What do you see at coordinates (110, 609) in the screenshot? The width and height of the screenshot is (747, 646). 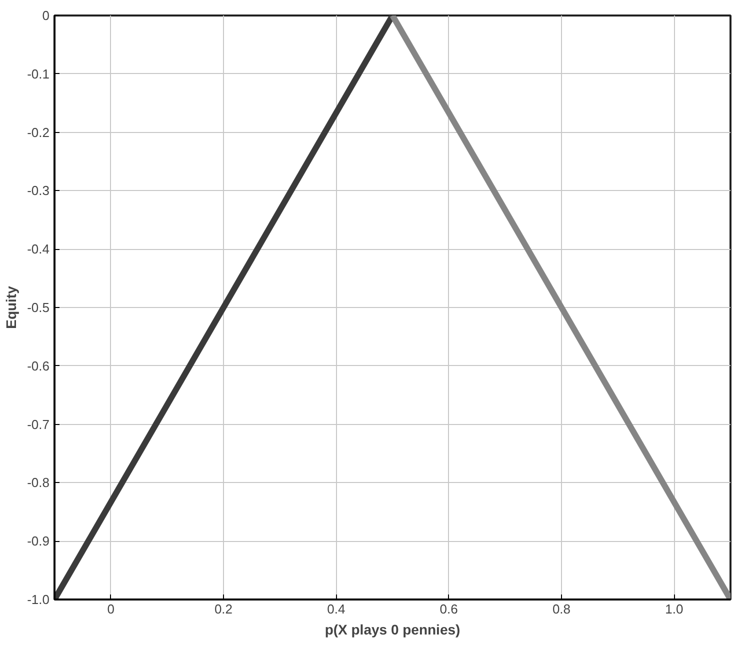 I see `x-tick-label: 0` at bounding box center [110, 609].